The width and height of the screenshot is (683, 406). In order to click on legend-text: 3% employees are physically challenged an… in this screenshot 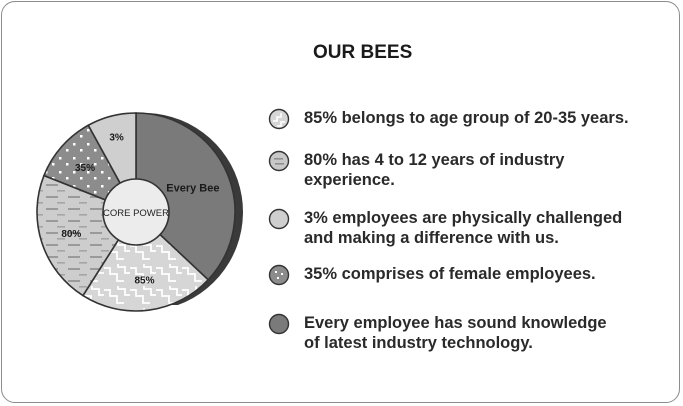, I will do `click(463, 228)`.